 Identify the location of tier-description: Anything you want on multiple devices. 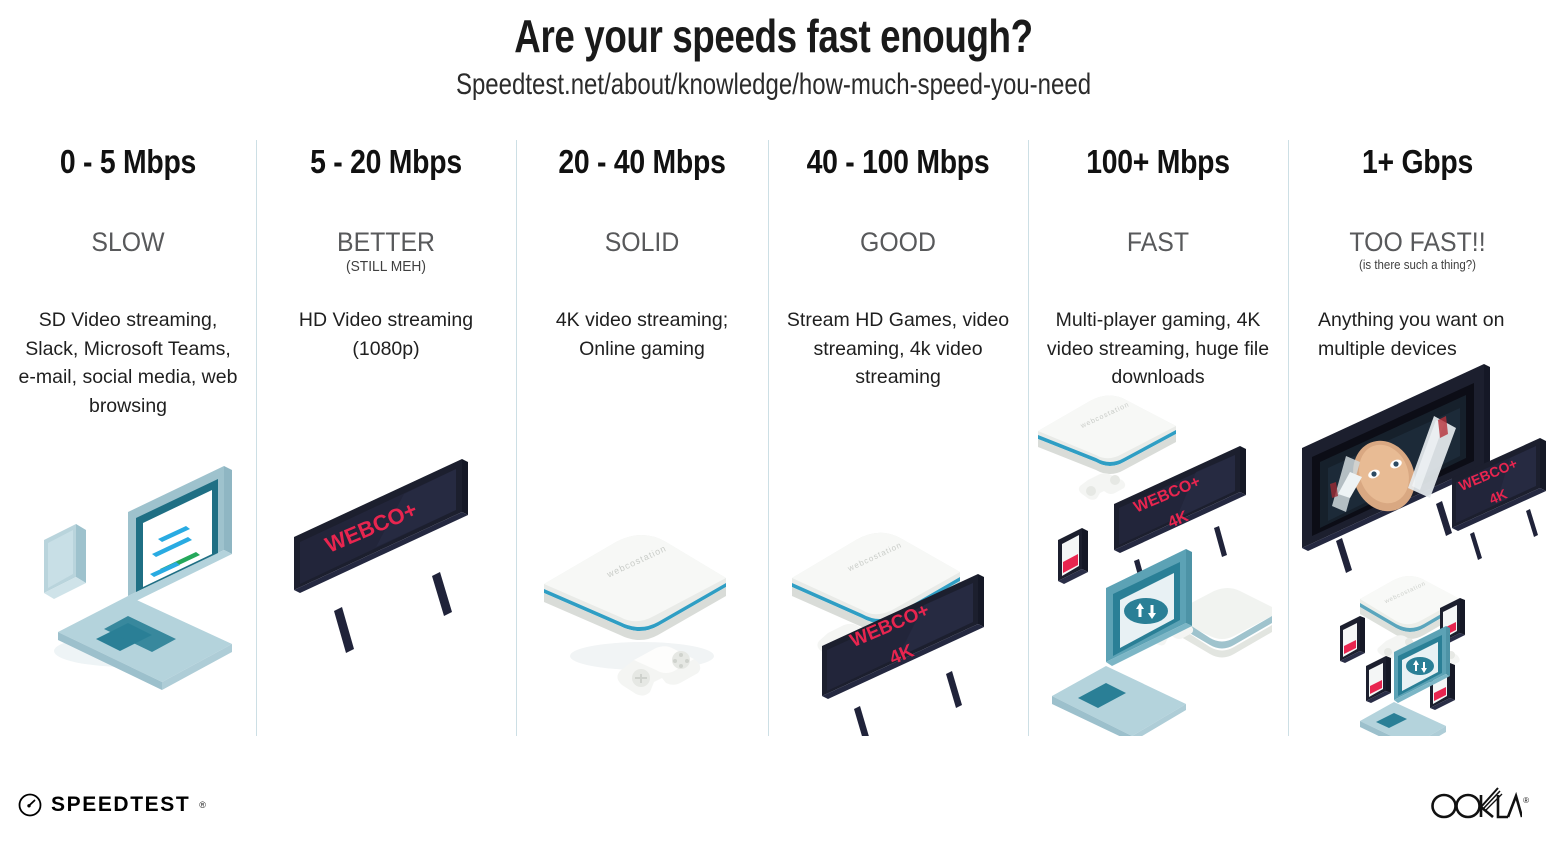
(1411, 334).